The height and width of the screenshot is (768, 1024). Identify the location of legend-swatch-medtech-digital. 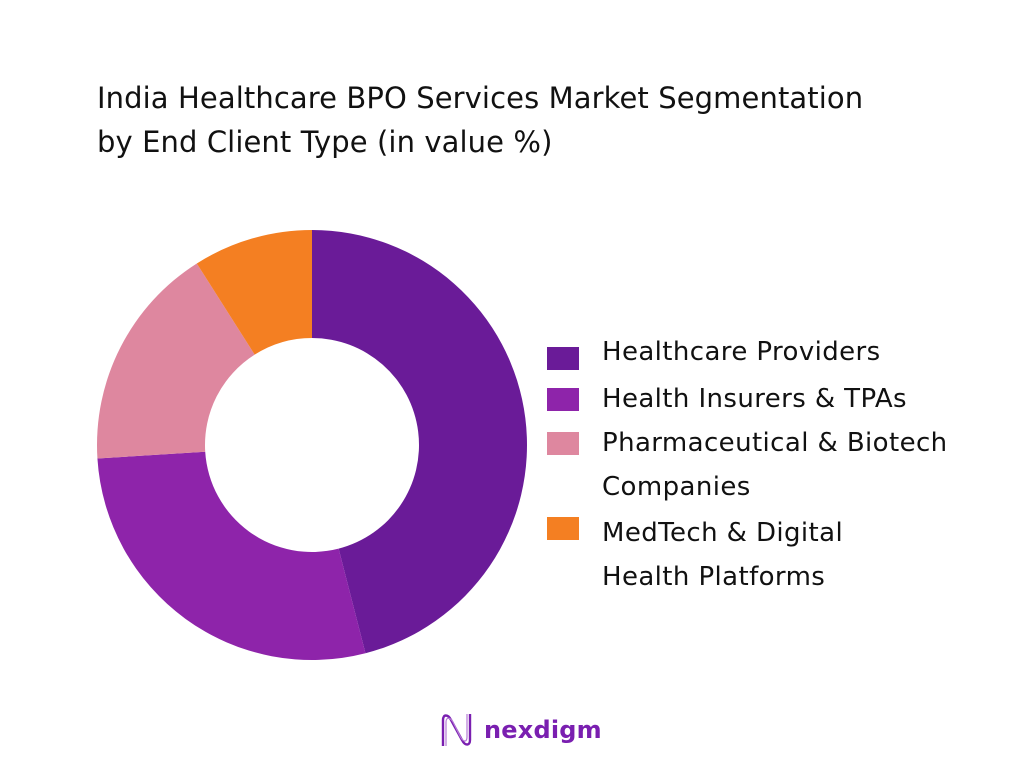
(563, 528).